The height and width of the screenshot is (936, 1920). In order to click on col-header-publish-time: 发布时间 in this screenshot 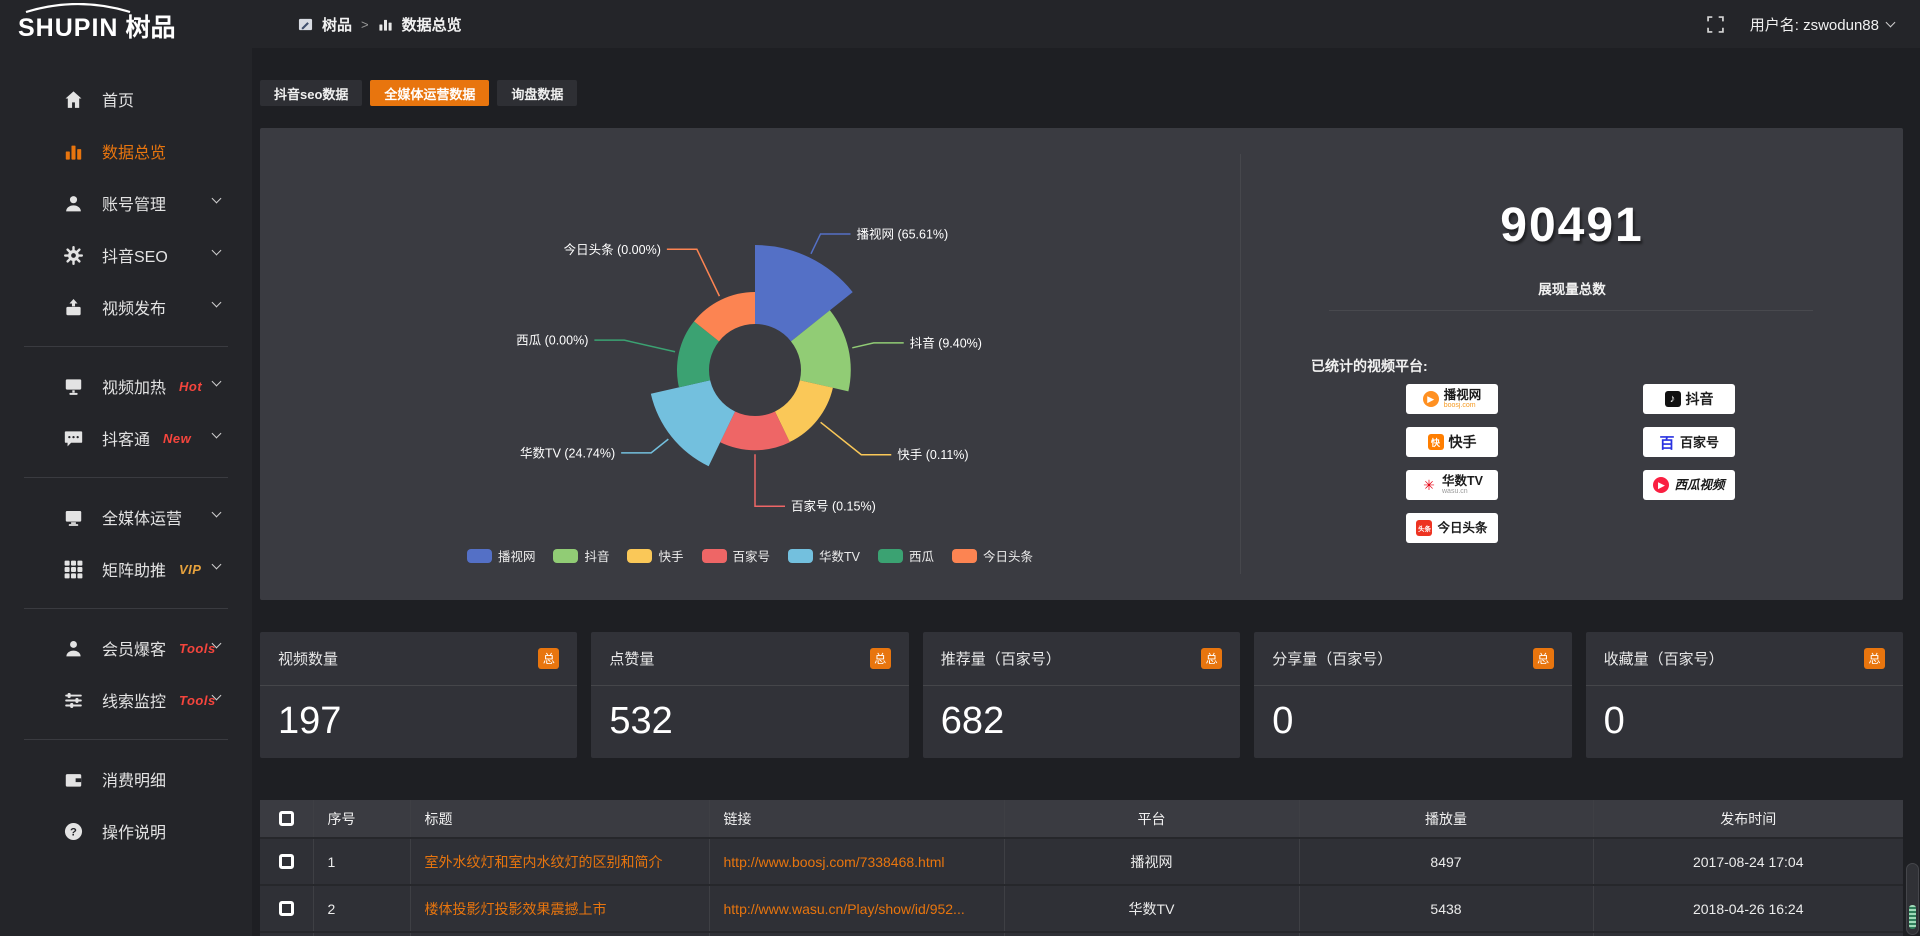, I will do `click(1748, 819)`.